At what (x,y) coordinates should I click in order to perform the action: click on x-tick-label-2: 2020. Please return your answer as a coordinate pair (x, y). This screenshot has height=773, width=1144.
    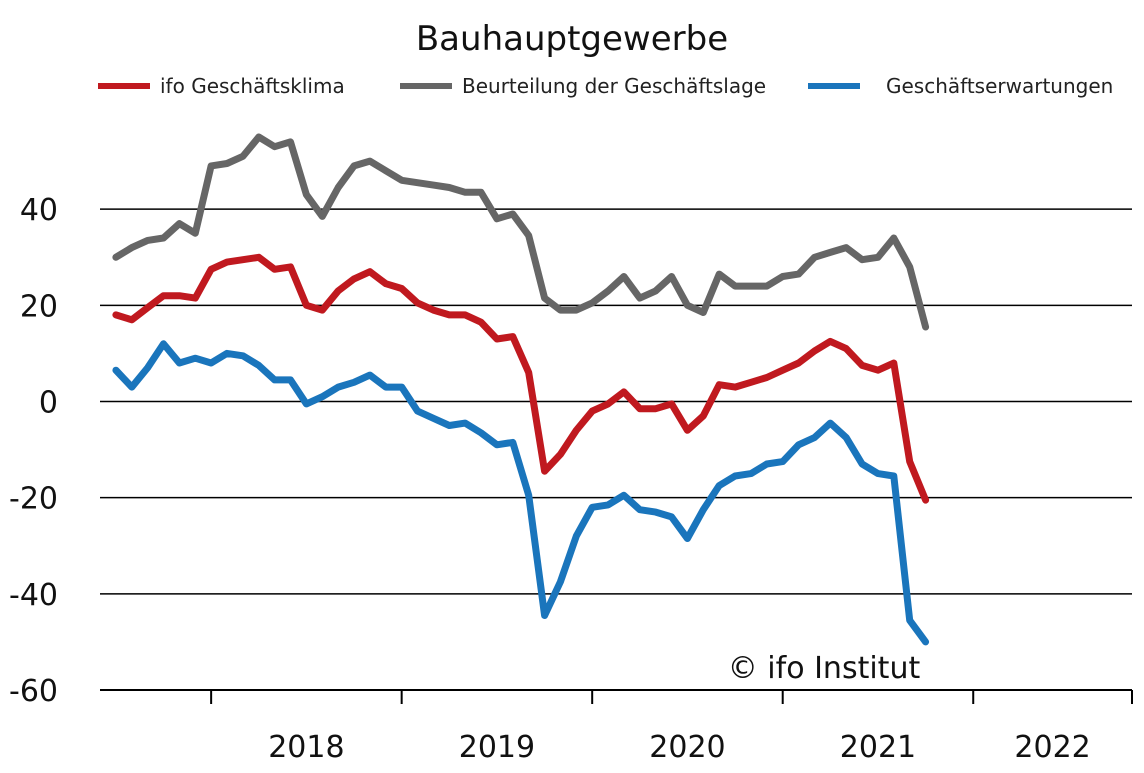
    Looking at the image, I should click on (687, 747).